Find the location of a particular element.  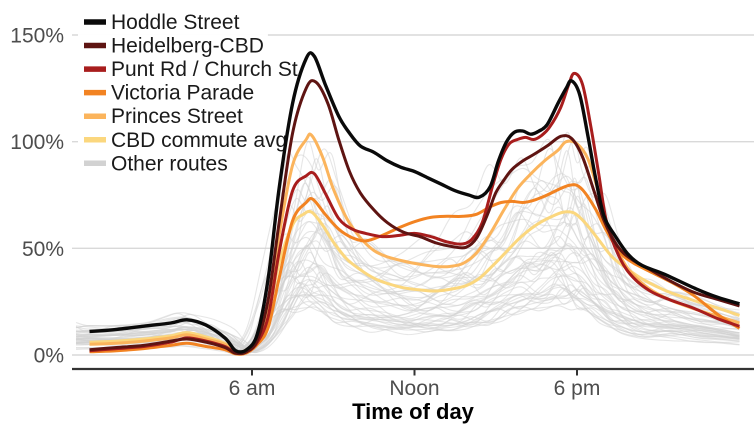

legend-item-punt-rd-church-st: Punt Rd / Church St is located at coordinates (190, 69).